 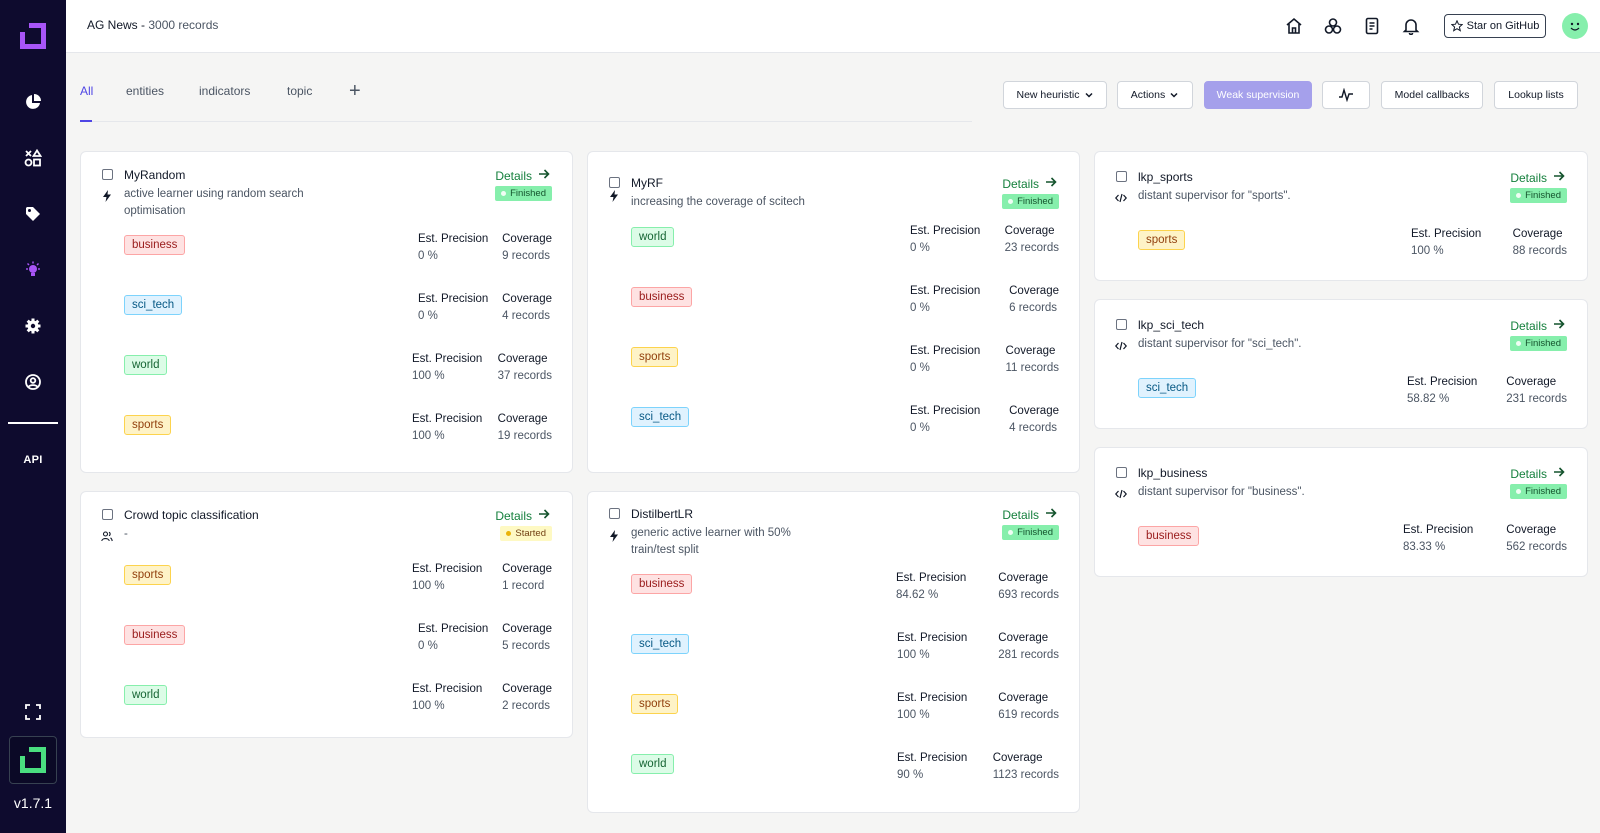 I want to click on star-github-button: Star on GitHub, so click(x=1495, y=26).